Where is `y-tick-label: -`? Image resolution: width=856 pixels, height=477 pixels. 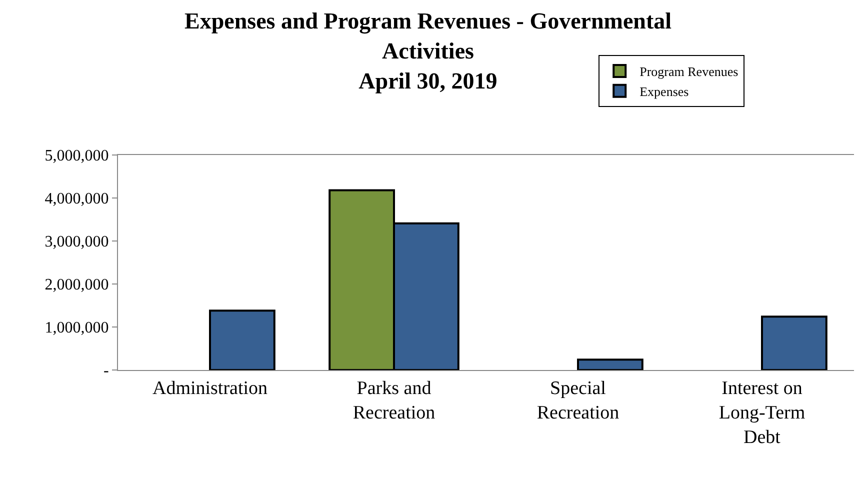 y-tick-label: - is located at coordinates (106, 371).